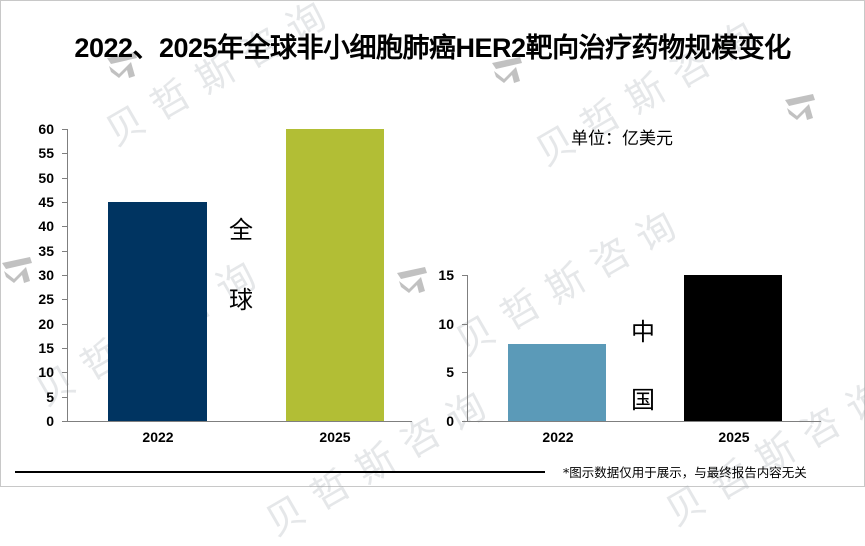 The width and height of the screenshot is (865, 546). What do you see at coordinates (241, 230) in the screenshot?
I see `region-label-char: 全` at bounding box center [241, 230].